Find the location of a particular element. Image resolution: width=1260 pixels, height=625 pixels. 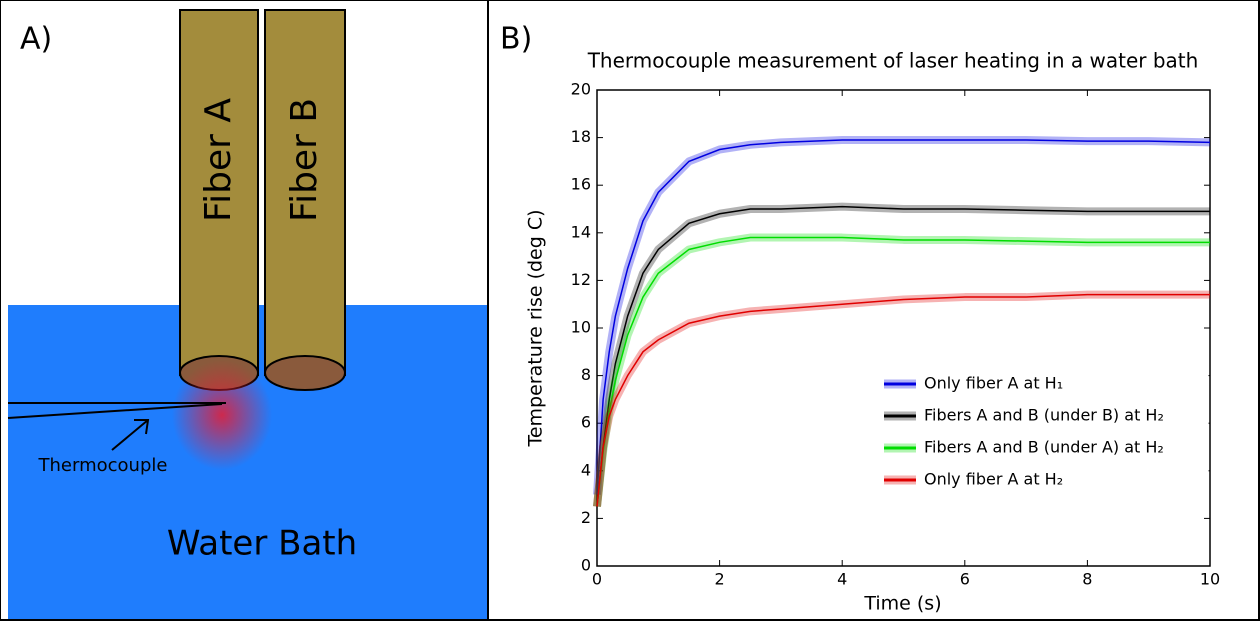

x-tick-label: 10 is located at coordinates (1210, 579).